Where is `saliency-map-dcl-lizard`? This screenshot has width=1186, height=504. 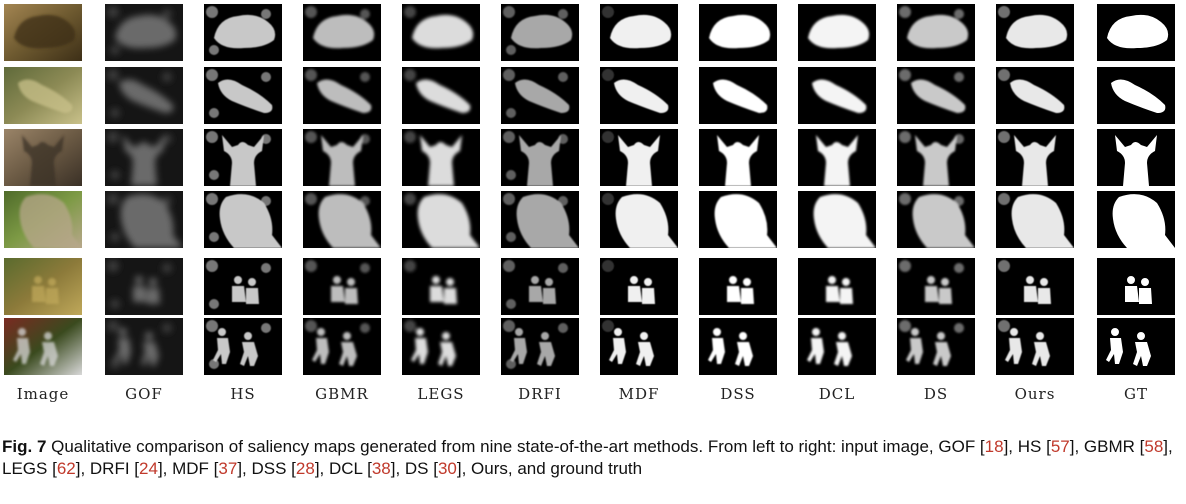 saliency-map-dcl-lizard is located at coordinates (837, 95).